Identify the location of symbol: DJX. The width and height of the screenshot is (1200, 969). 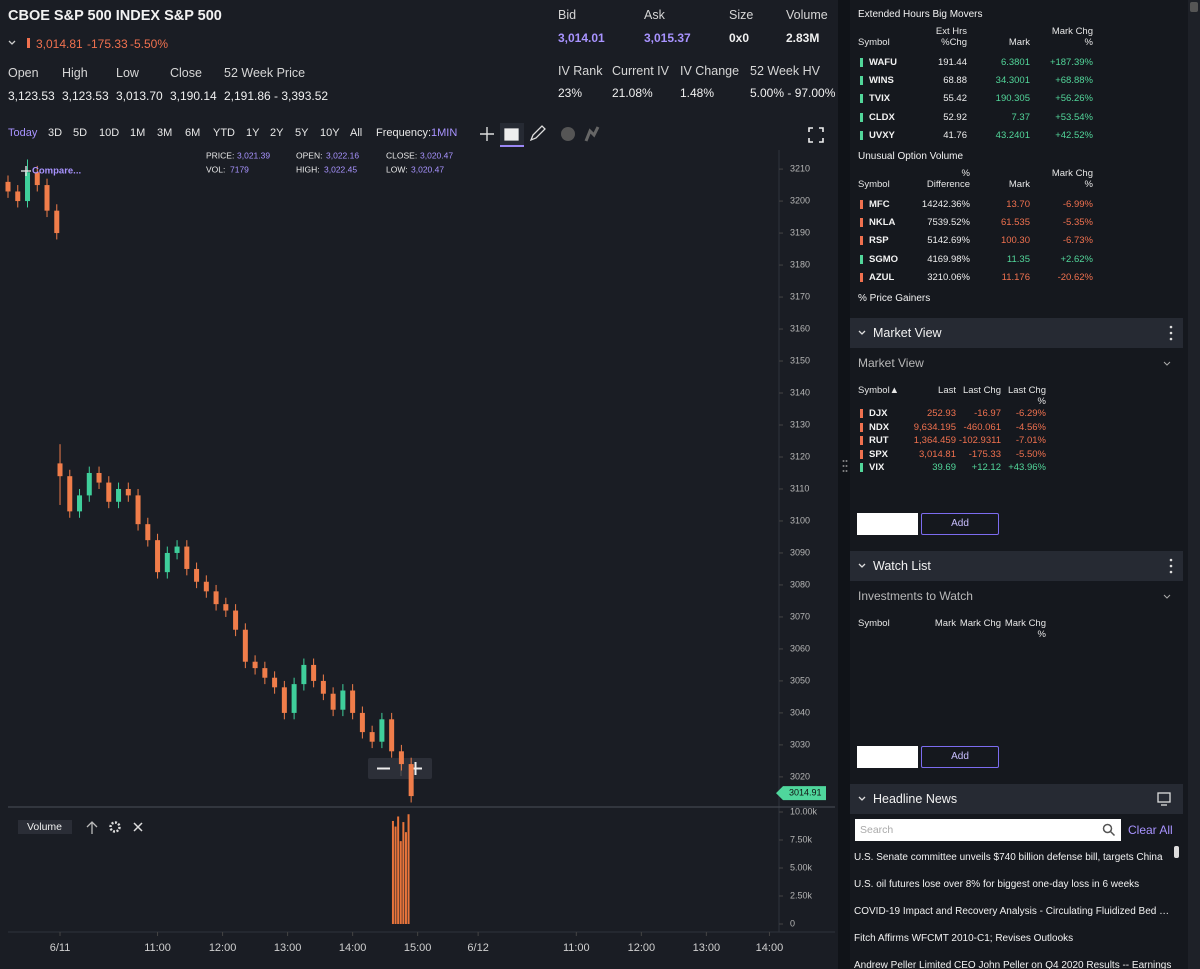
(878, 413).